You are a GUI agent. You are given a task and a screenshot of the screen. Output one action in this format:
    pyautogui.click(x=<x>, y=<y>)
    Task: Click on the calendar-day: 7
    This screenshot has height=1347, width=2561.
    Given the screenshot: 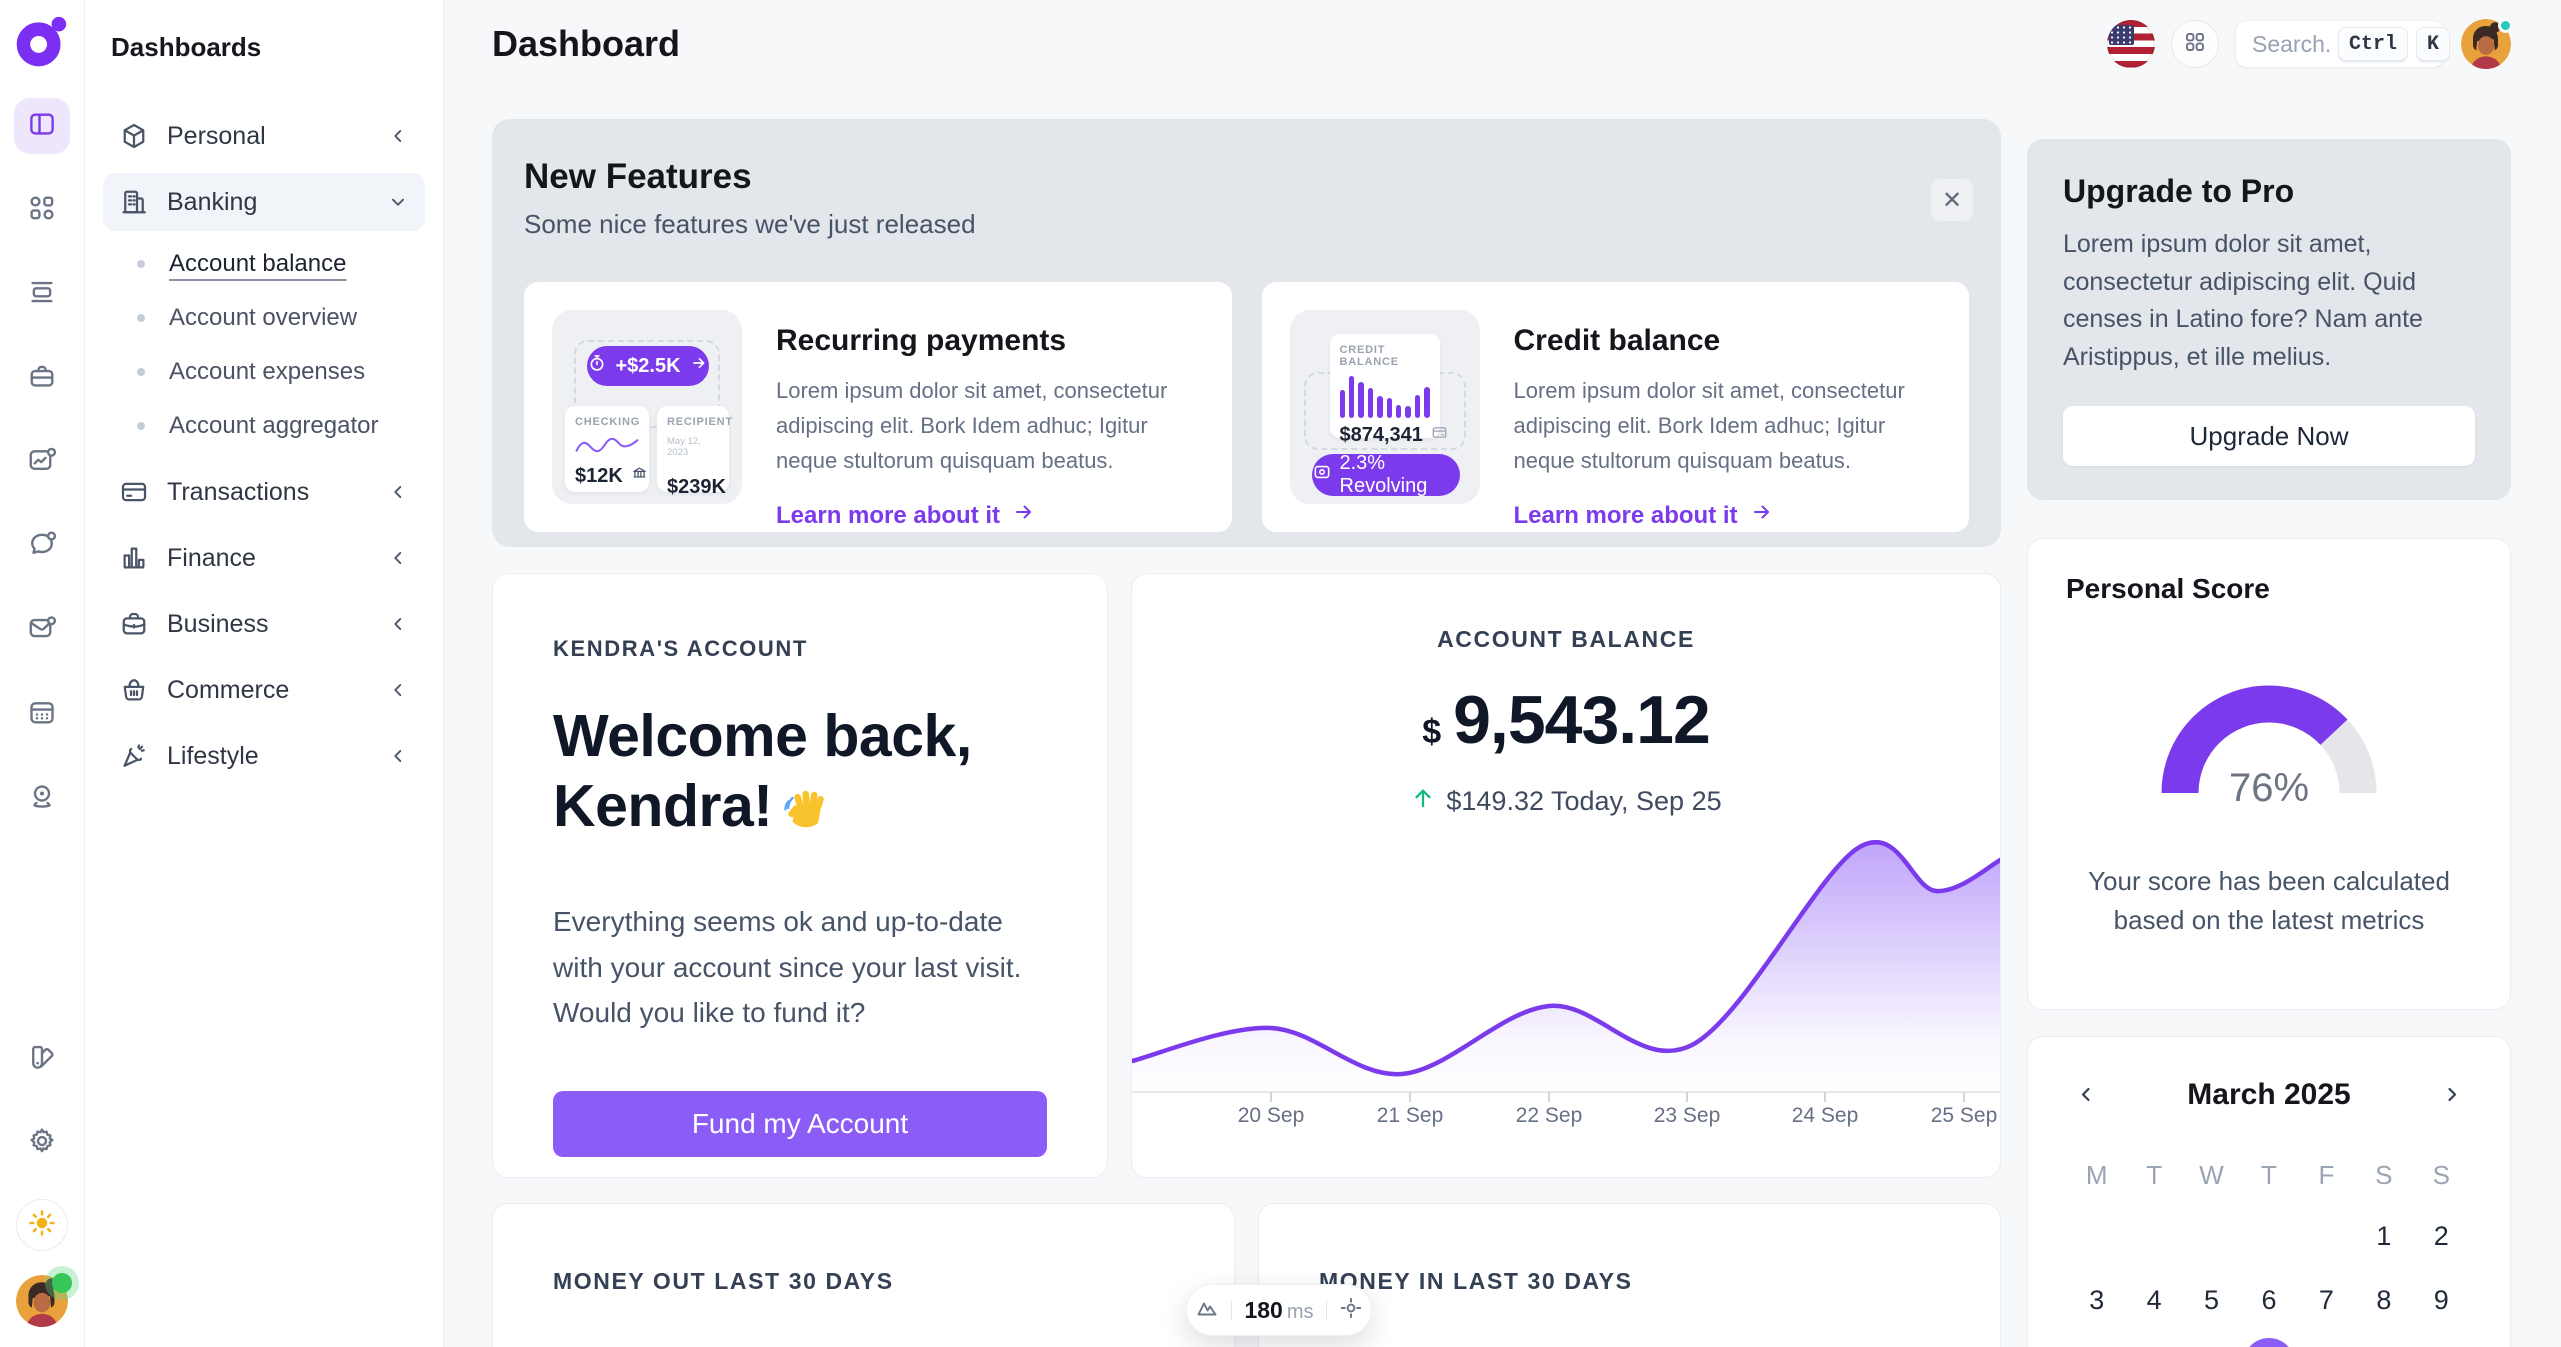 What is the action you would take?
    pyautogui.click(x=2326, y=1299)
    